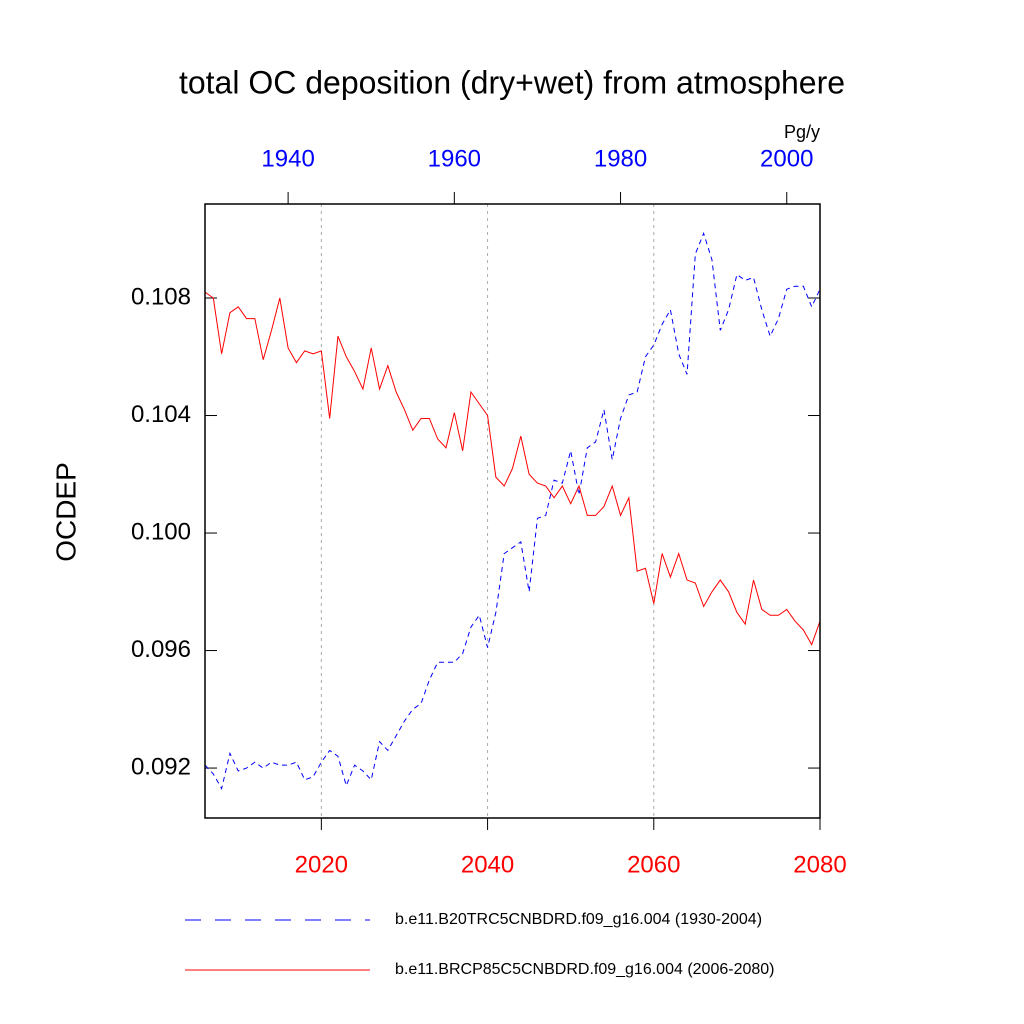  What do you see at coordinates (487, 864) in the screenshot?
I see `x-tick-label: 2040` at bounding box center [487, 864].